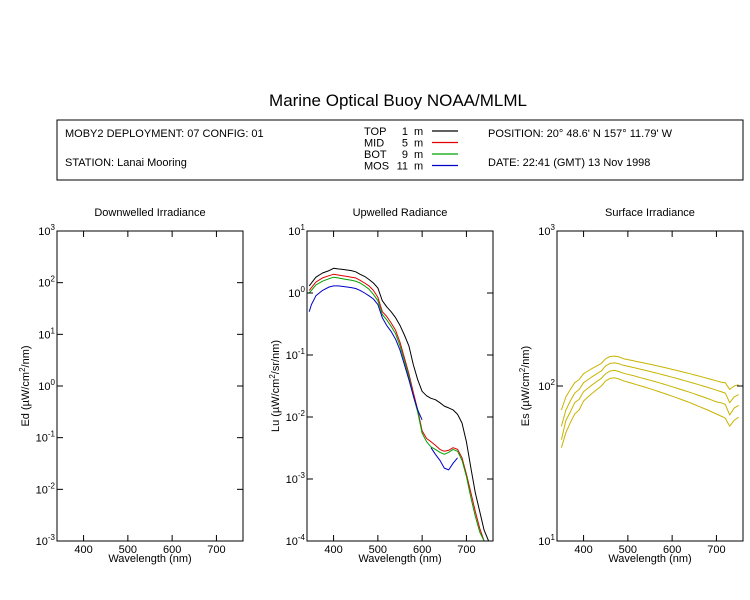 The width and height of the screenshot is (750, 600). What do you see at coordinates (296, 540) in the screenshot?
I see `y-tick-label: 10⁻⁴` at bounding box center [296, 540].